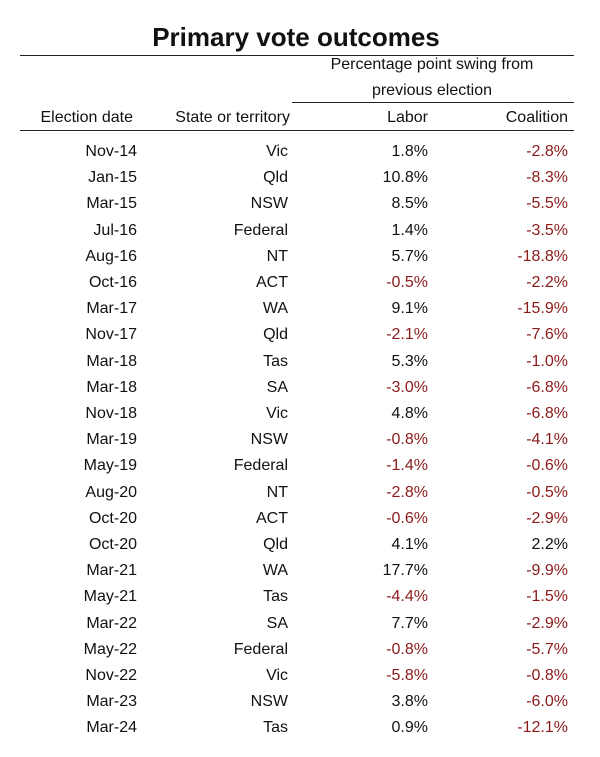 The height and width of the screenshot is (757, 600). What do you see at coordinates (300, 231) in the screenshot?
I see `table-row: Jul-16 Federal 1.4% -3.5%` at bounding box center [300, 231].